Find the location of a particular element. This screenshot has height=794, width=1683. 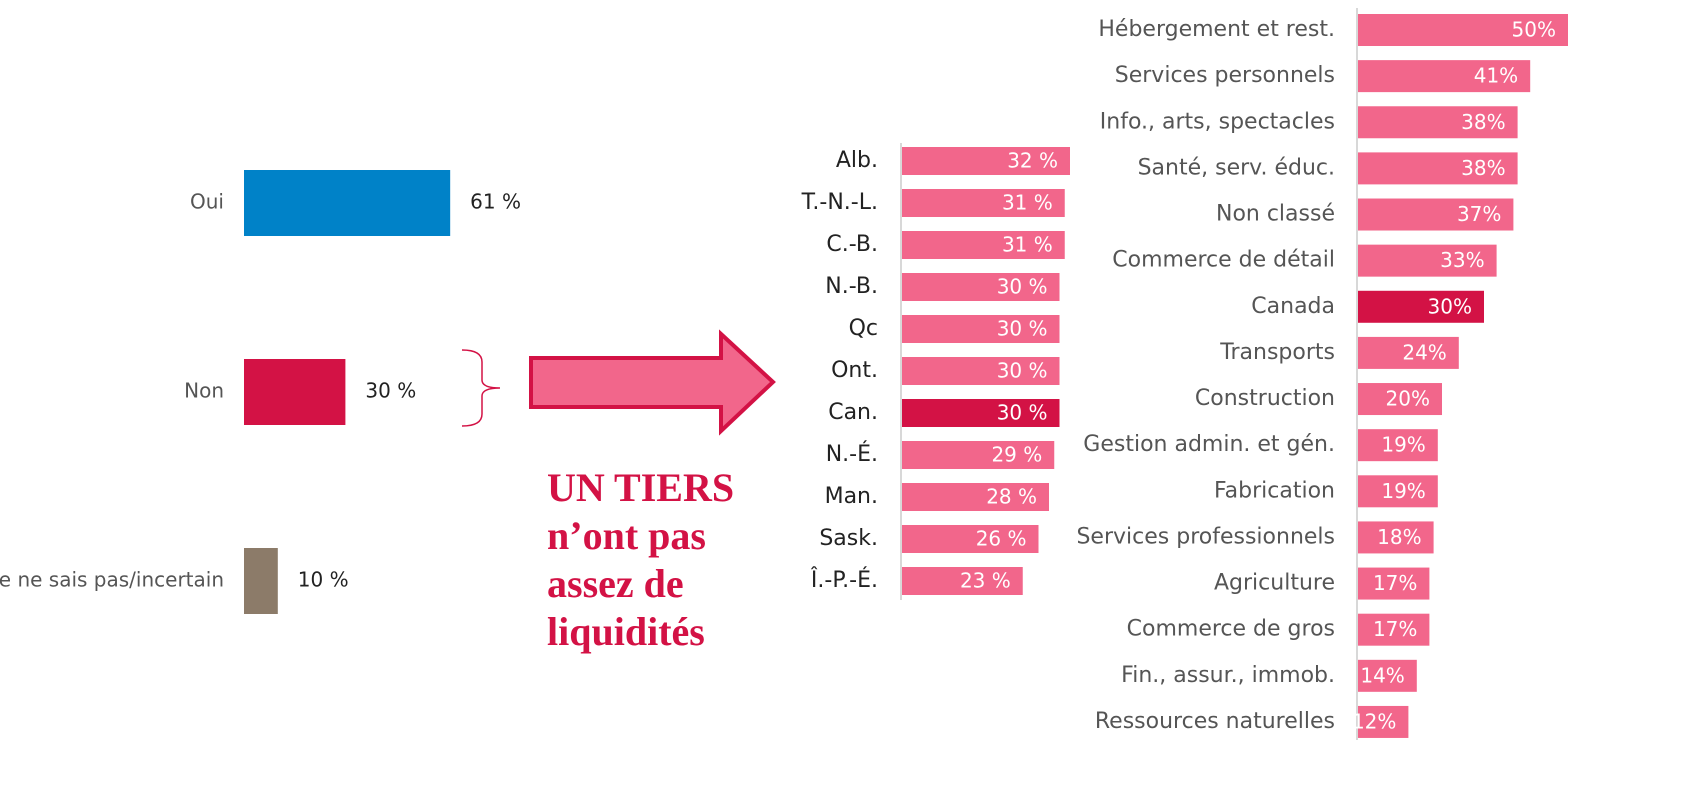

value-label: 50% is located at coordinates (1534, 30).